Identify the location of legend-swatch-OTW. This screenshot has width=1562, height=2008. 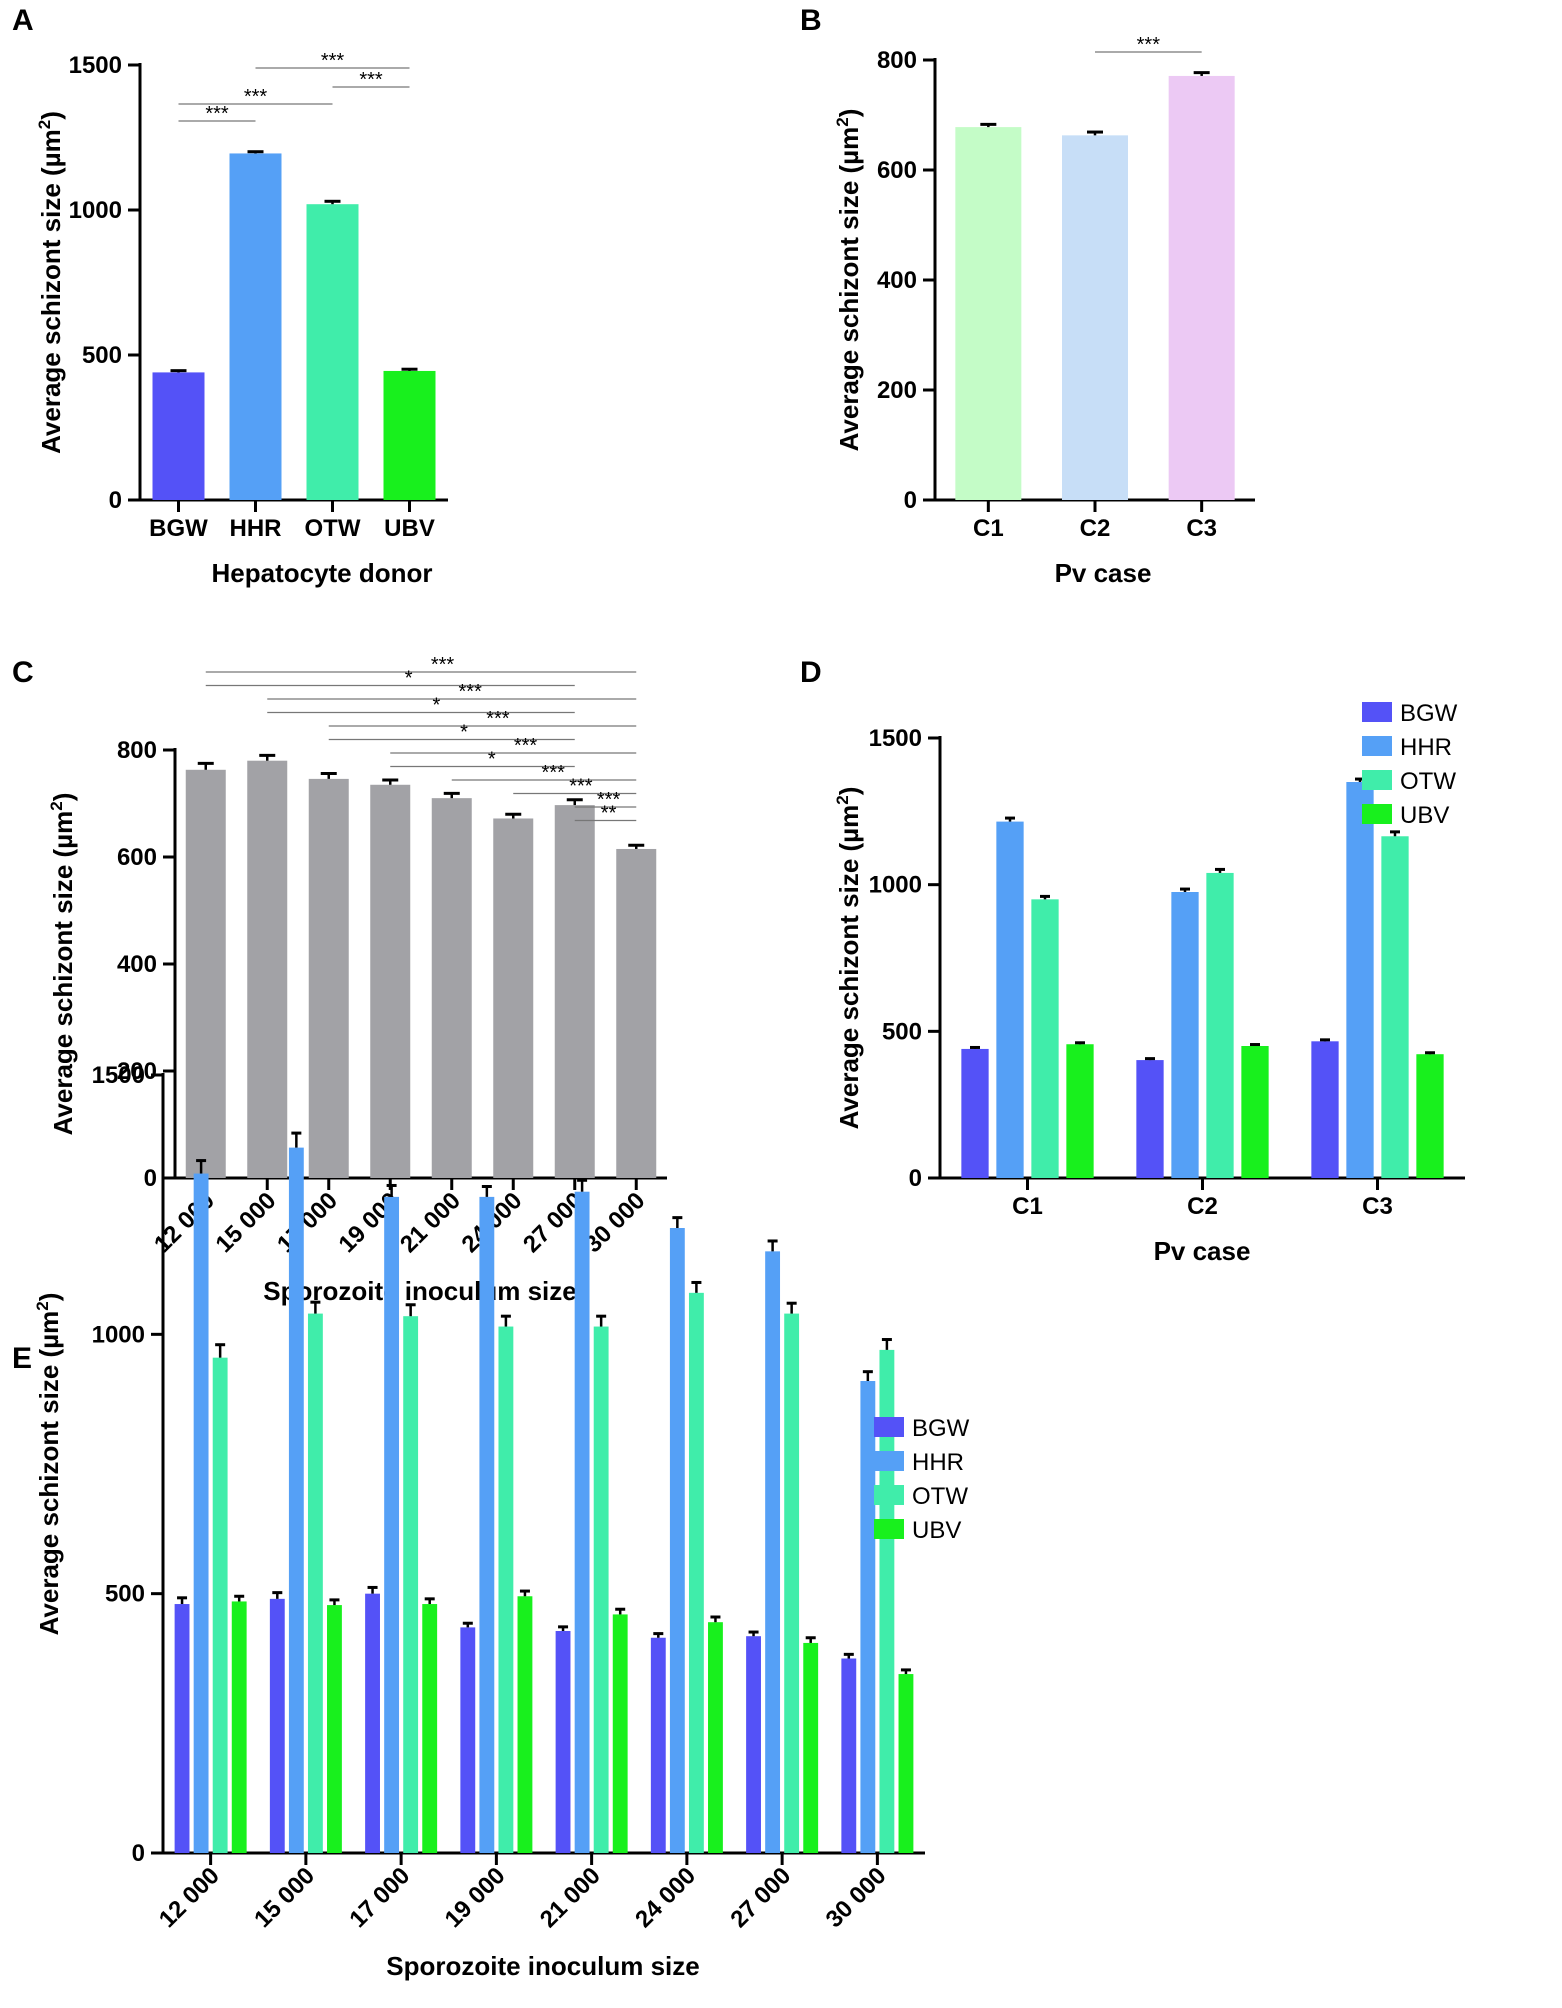
(1377, 780).